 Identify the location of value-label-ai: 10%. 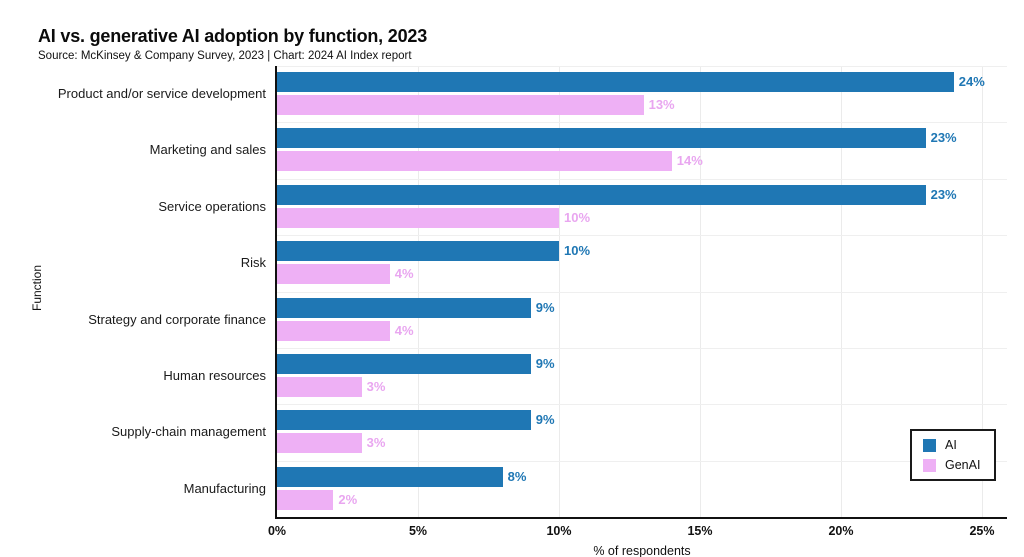
(577, 251).